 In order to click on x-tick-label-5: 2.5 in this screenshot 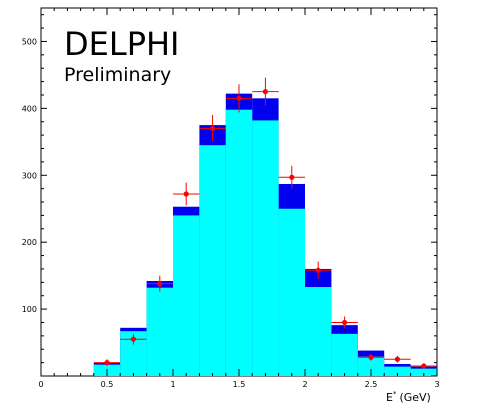, I will do `click(371, 384)`.